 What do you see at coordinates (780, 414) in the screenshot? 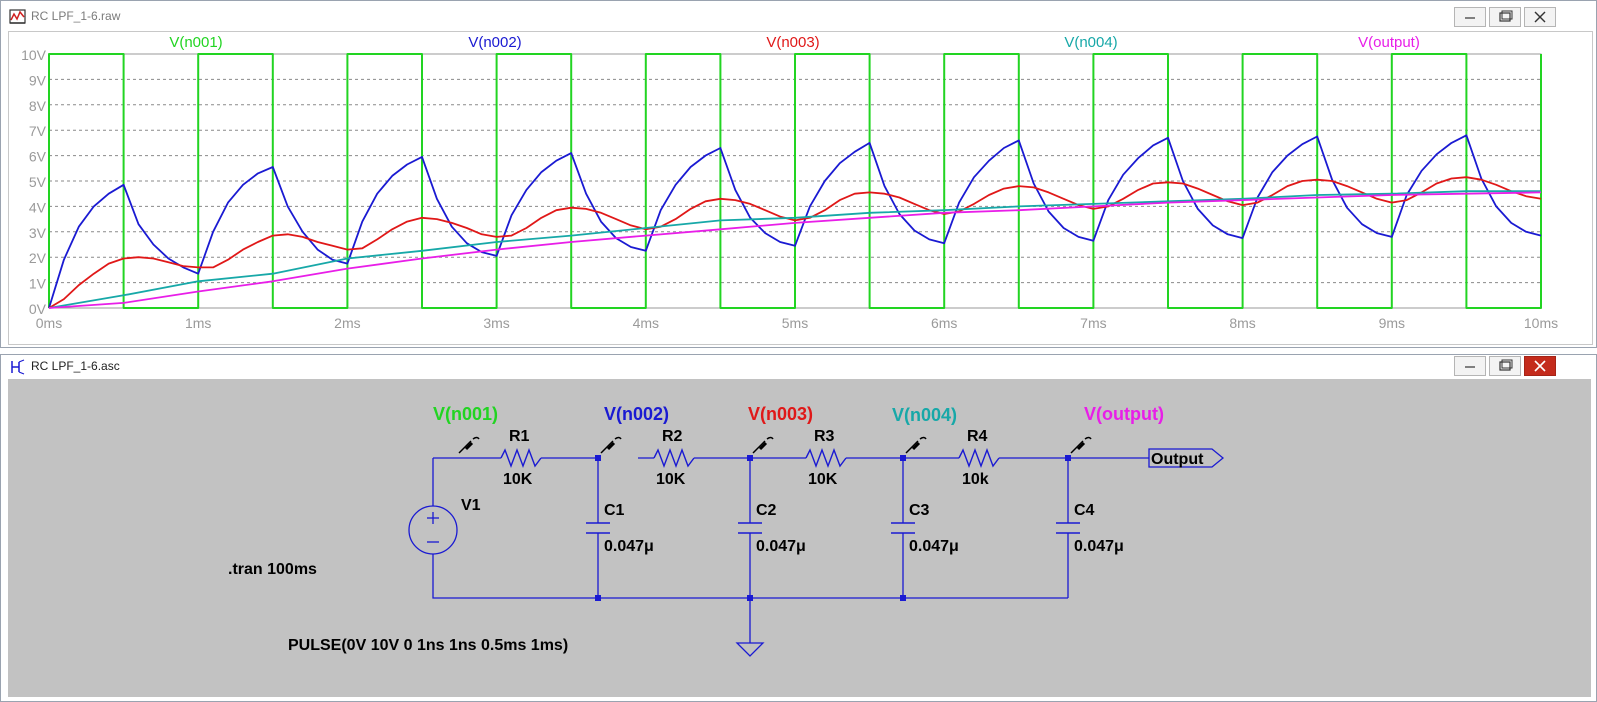
I see `probe-label-n003: V(n003)` at bounding box center [780, 414].